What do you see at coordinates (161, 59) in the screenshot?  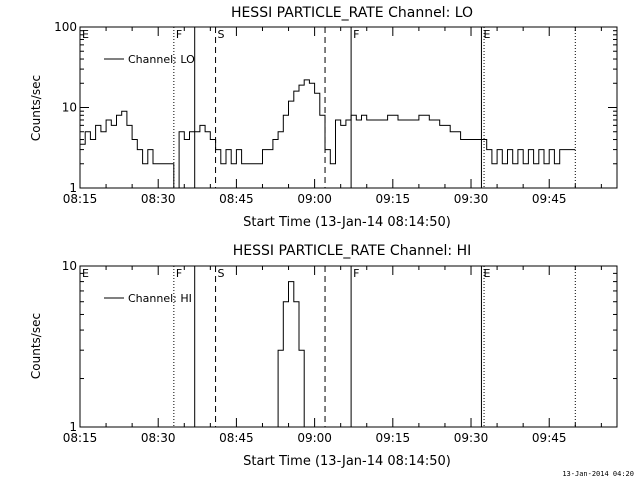 I see `legend-label: Channel: LO` at bounding box center [161, 59].